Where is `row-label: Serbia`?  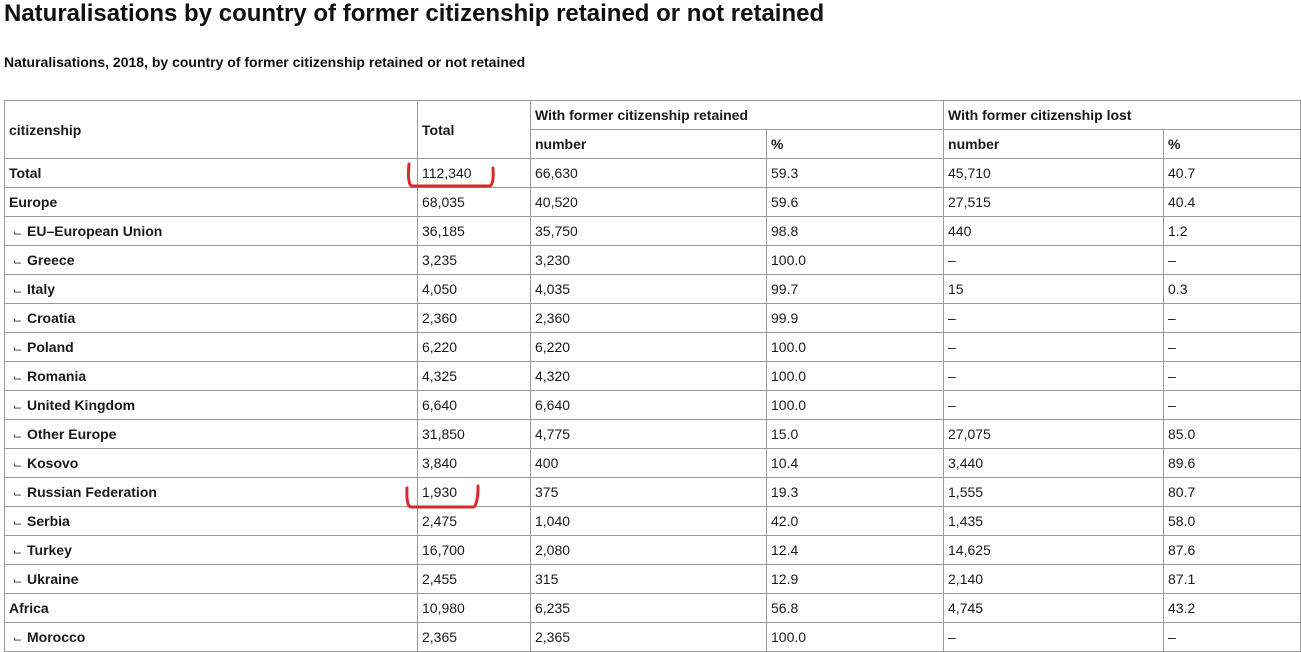 row-label: Serbia is located at coordinates (48, 521).